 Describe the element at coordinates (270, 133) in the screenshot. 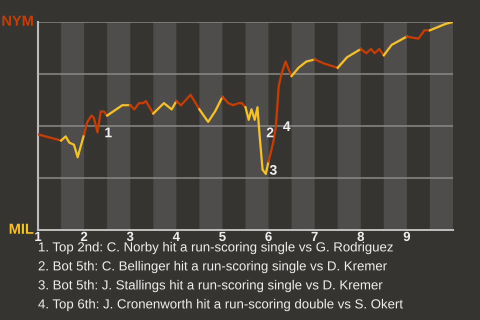

I see `annotation: 2` at that location.